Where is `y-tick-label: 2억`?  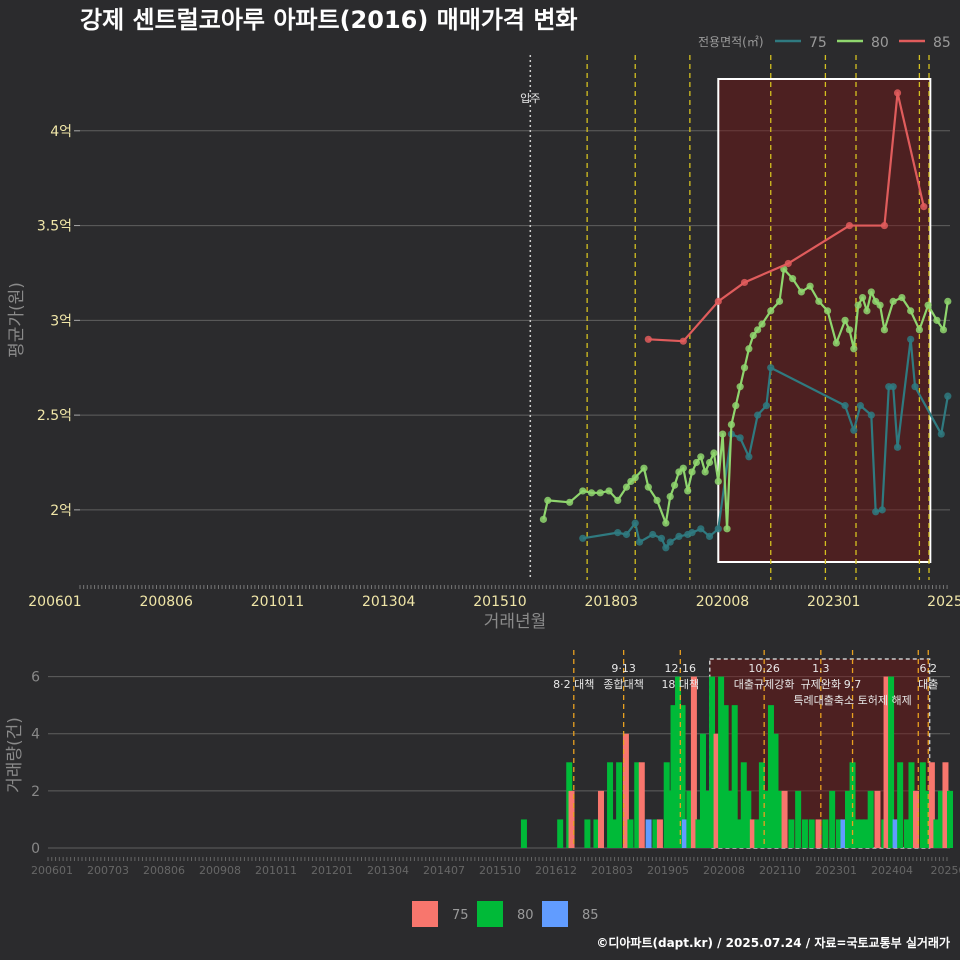
y-tick-label: 2억 is located at coordinates (61, 511).